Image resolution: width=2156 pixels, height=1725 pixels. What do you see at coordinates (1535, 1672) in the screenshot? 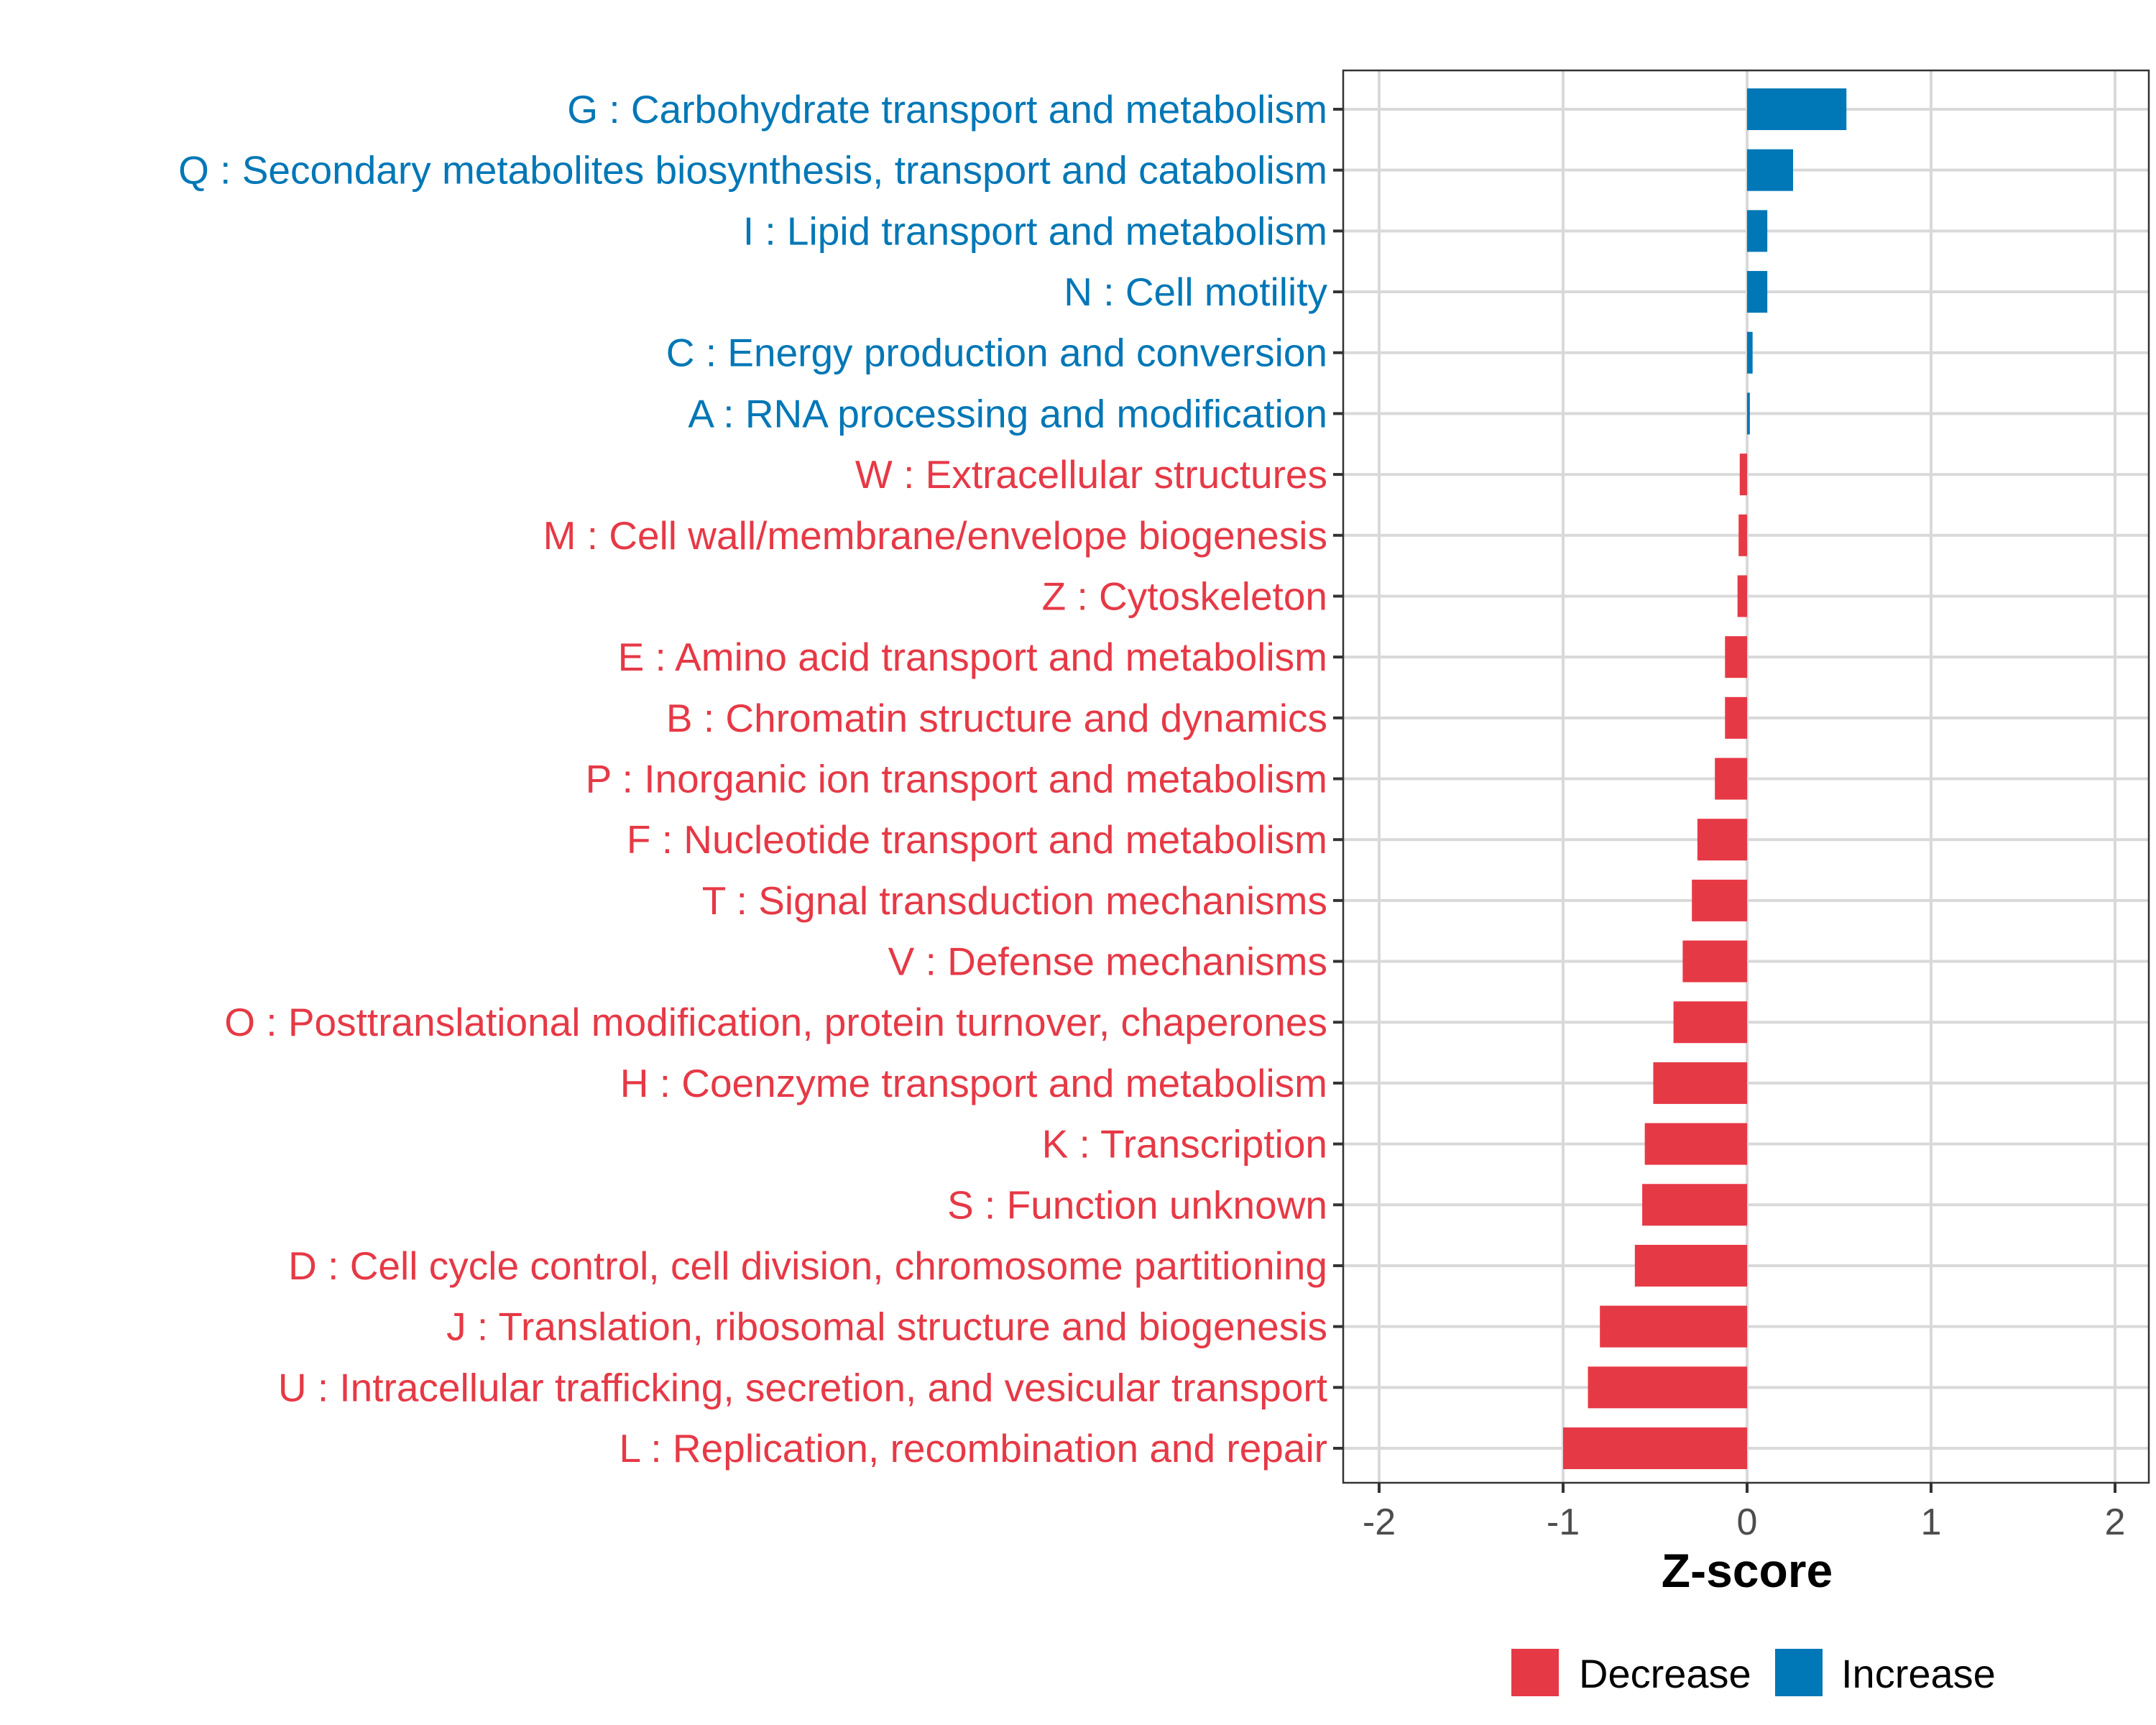
I see `legend-swatch-decrease` at bounding box center [1535, 1672].